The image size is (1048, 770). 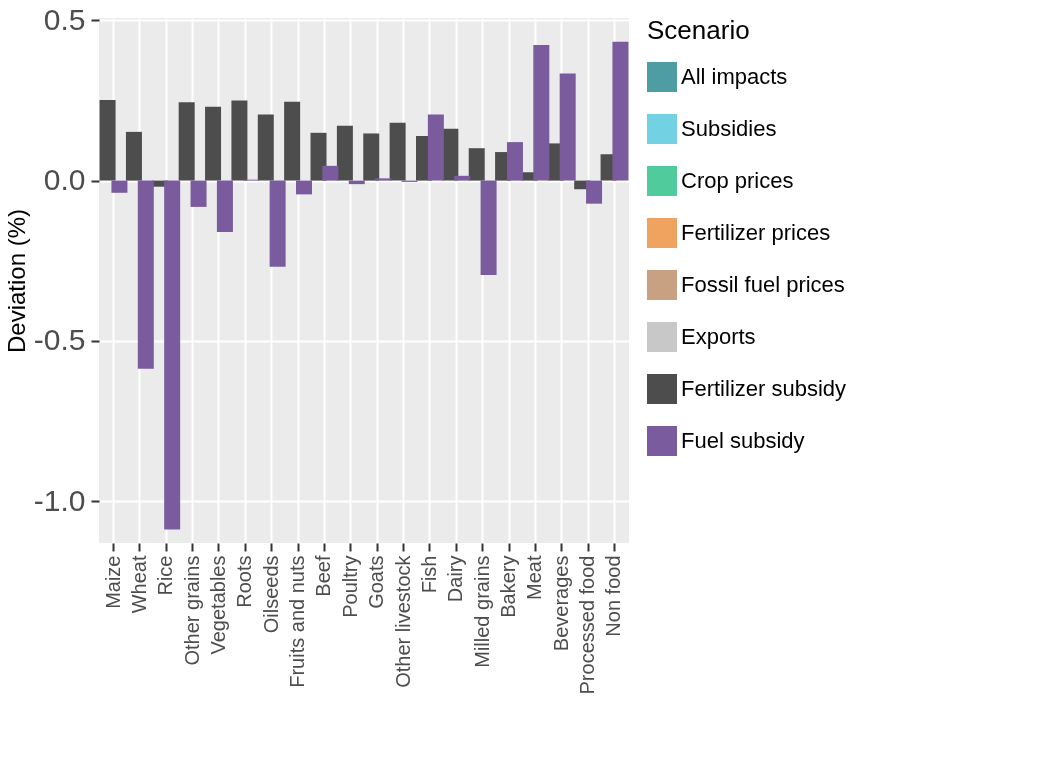 I want to click on x-tick-label: Wheat, so click(x=138, y=584).